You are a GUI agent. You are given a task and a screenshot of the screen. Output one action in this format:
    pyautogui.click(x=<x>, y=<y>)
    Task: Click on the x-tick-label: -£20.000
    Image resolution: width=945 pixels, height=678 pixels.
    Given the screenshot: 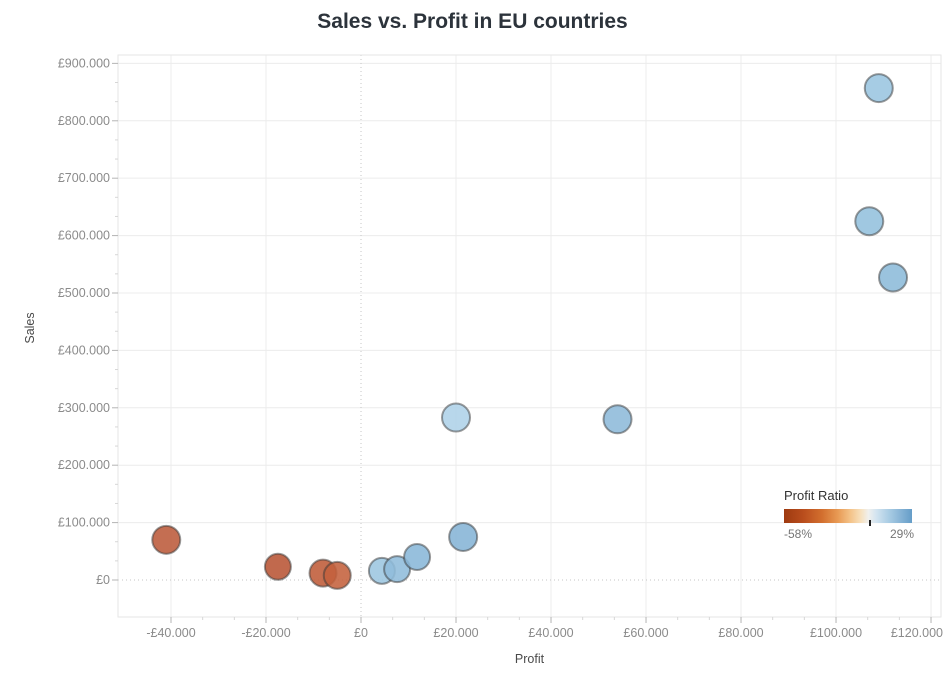 What is the action you would take?
    pyautogui.click(x=265, y=633)
    